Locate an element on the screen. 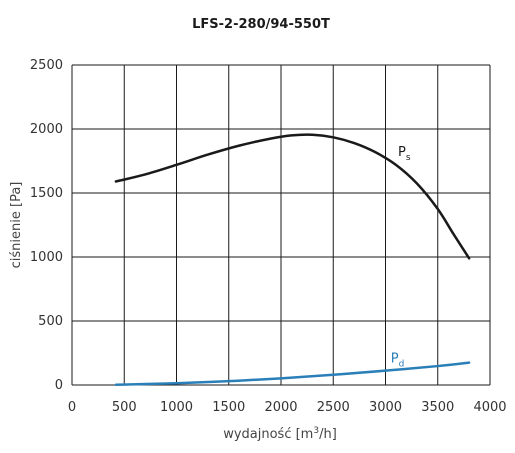 Image resolution: width=515 pixels, height=453 pixels. y-tick-label: 0 is located at coordinates (59, 385).